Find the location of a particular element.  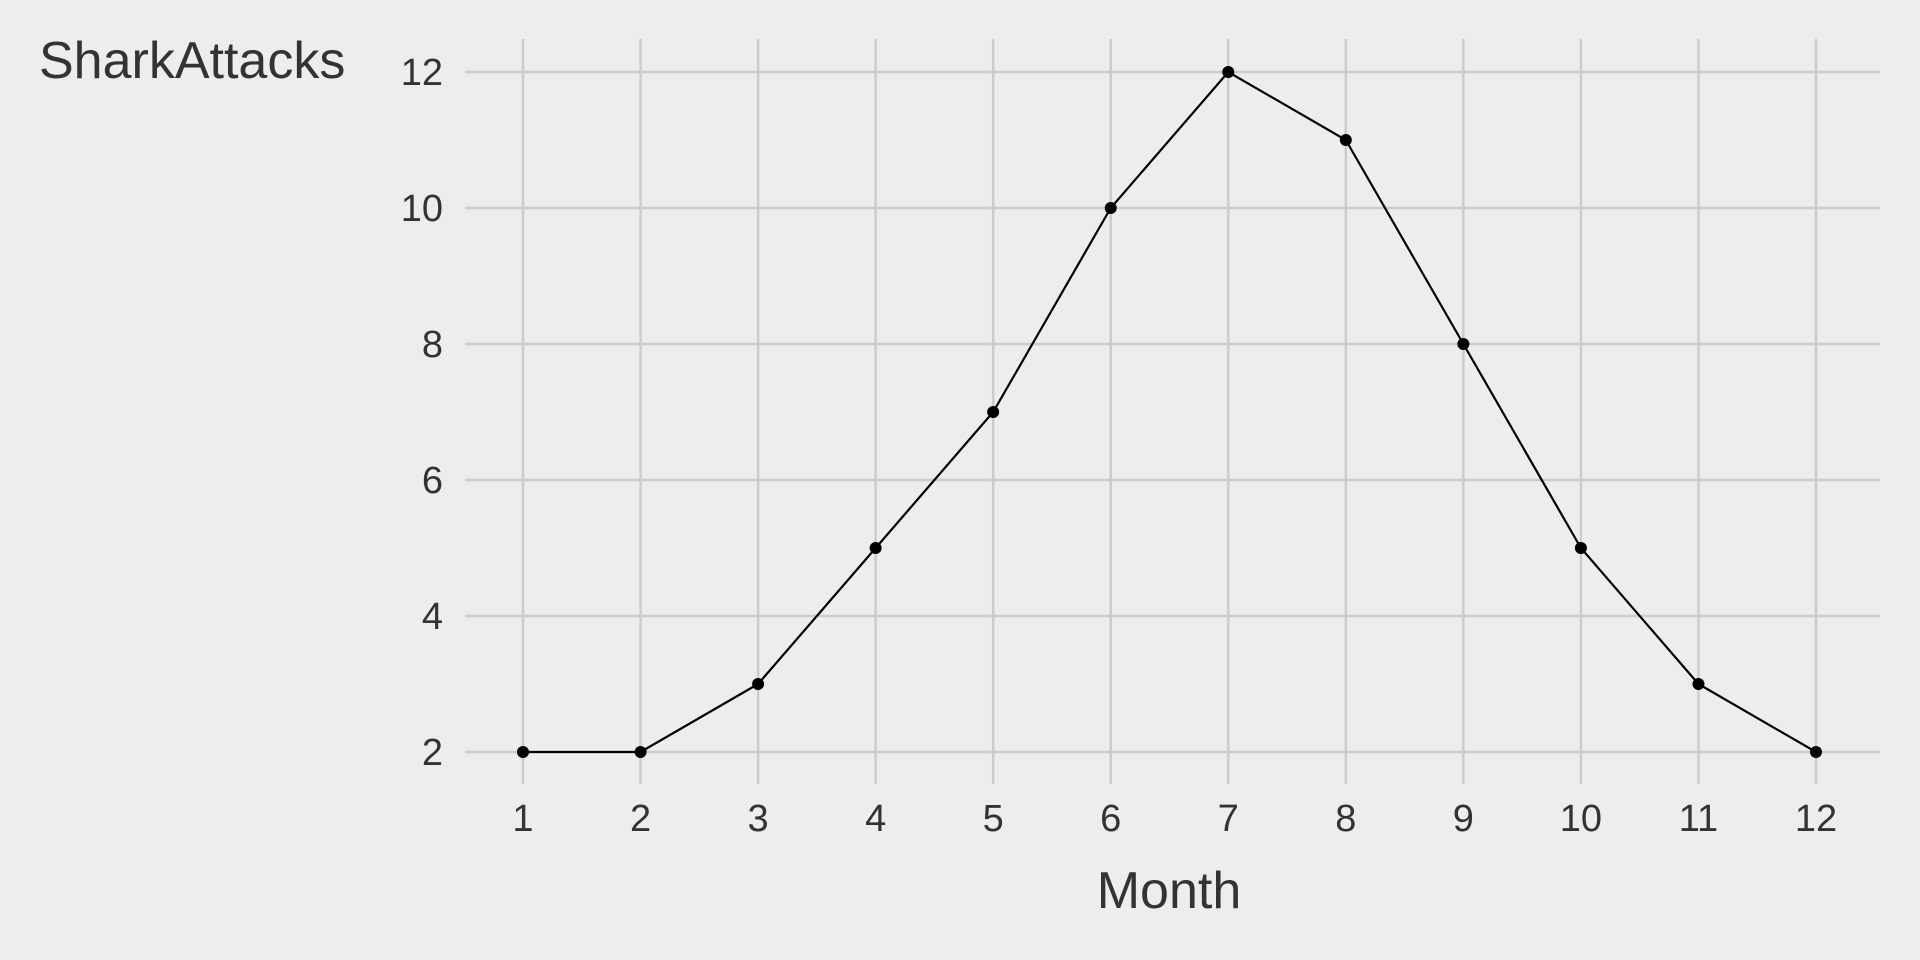

x-tick-label: 8 is located at coordinates (1345, 819).